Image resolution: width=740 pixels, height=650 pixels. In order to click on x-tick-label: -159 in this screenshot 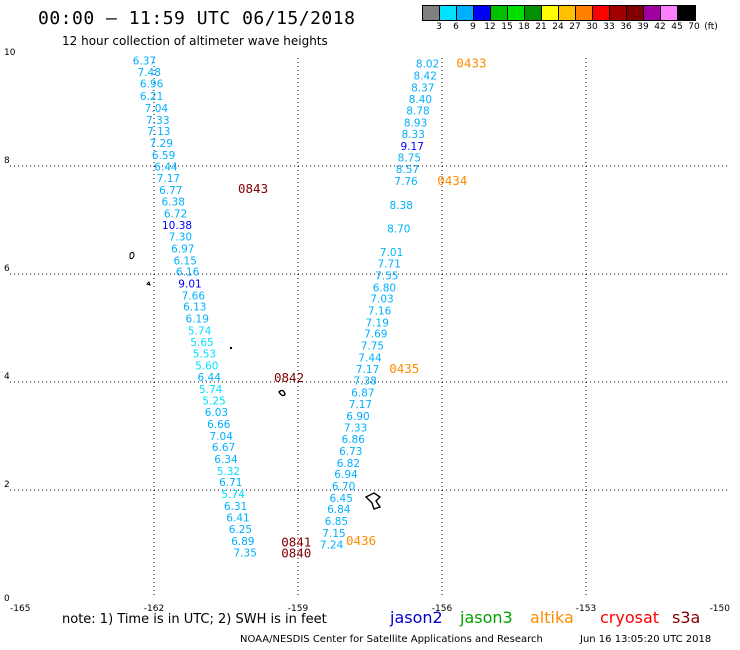, I will do `click(298, 609)`.